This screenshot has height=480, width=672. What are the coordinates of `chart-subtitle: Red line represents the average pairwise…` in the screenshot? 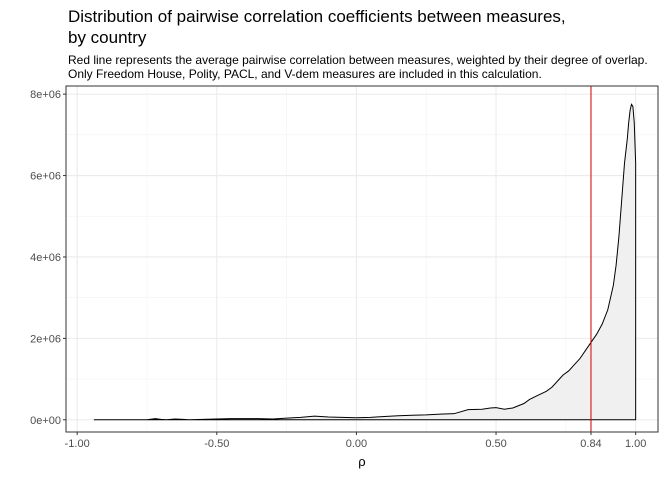 It's located at (358, 67).